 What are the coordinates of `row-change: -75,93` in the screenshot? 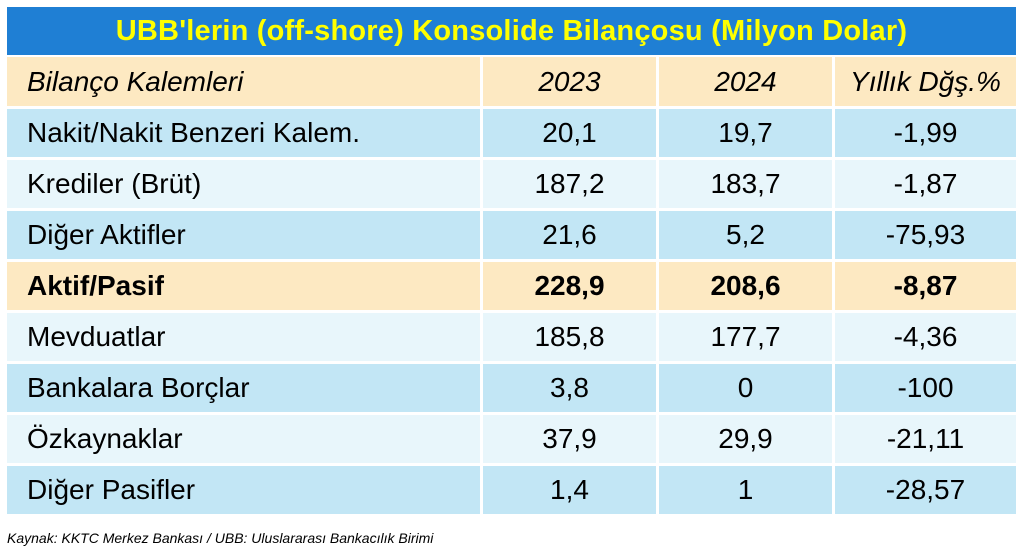 It's located at (925, 236).